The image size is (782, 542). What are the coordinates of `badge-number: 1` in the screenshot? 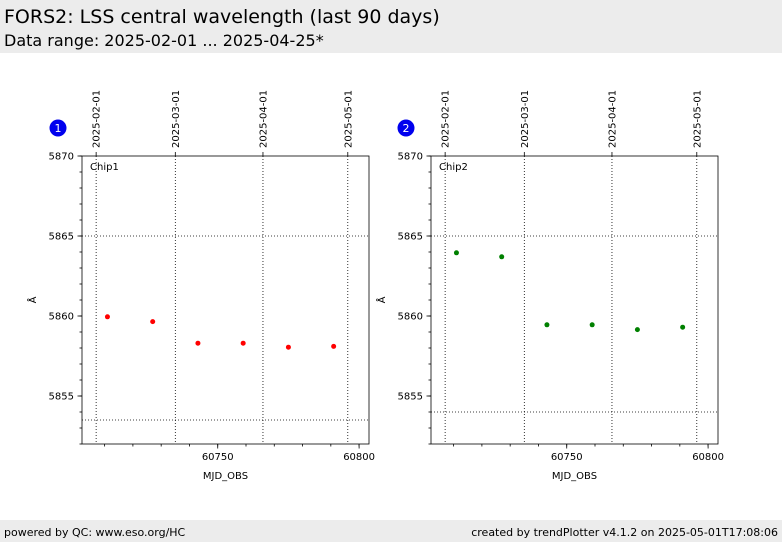 It's located at (58, 128).